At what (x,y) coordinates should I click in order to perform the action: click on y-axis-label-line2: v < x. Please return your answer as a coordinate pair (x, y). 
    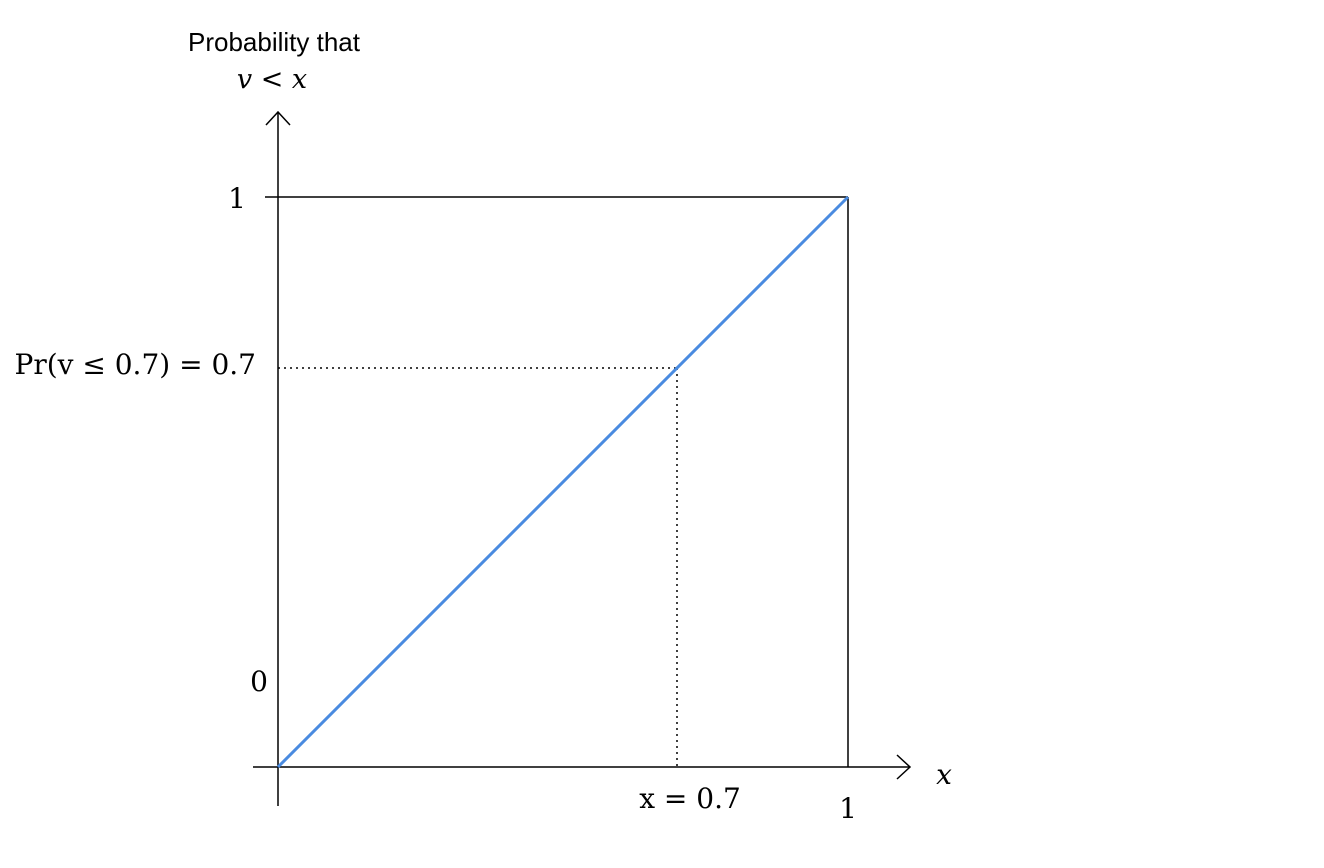
    Looking at the image, I should click on (272, 79).